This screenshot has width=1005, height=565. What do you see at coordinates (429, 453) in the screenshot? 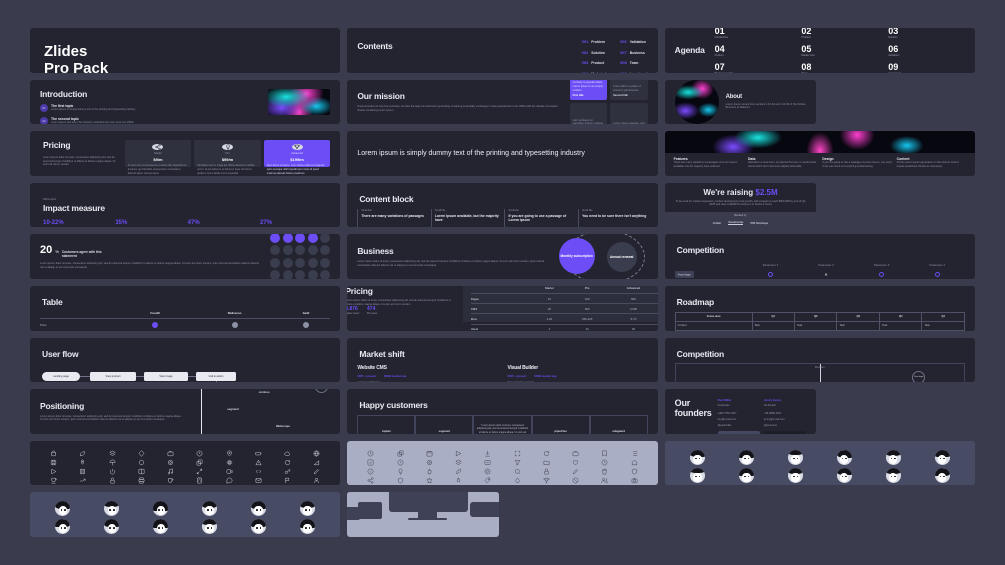
I see `calendar-icon` at bounding box center [429, 453].